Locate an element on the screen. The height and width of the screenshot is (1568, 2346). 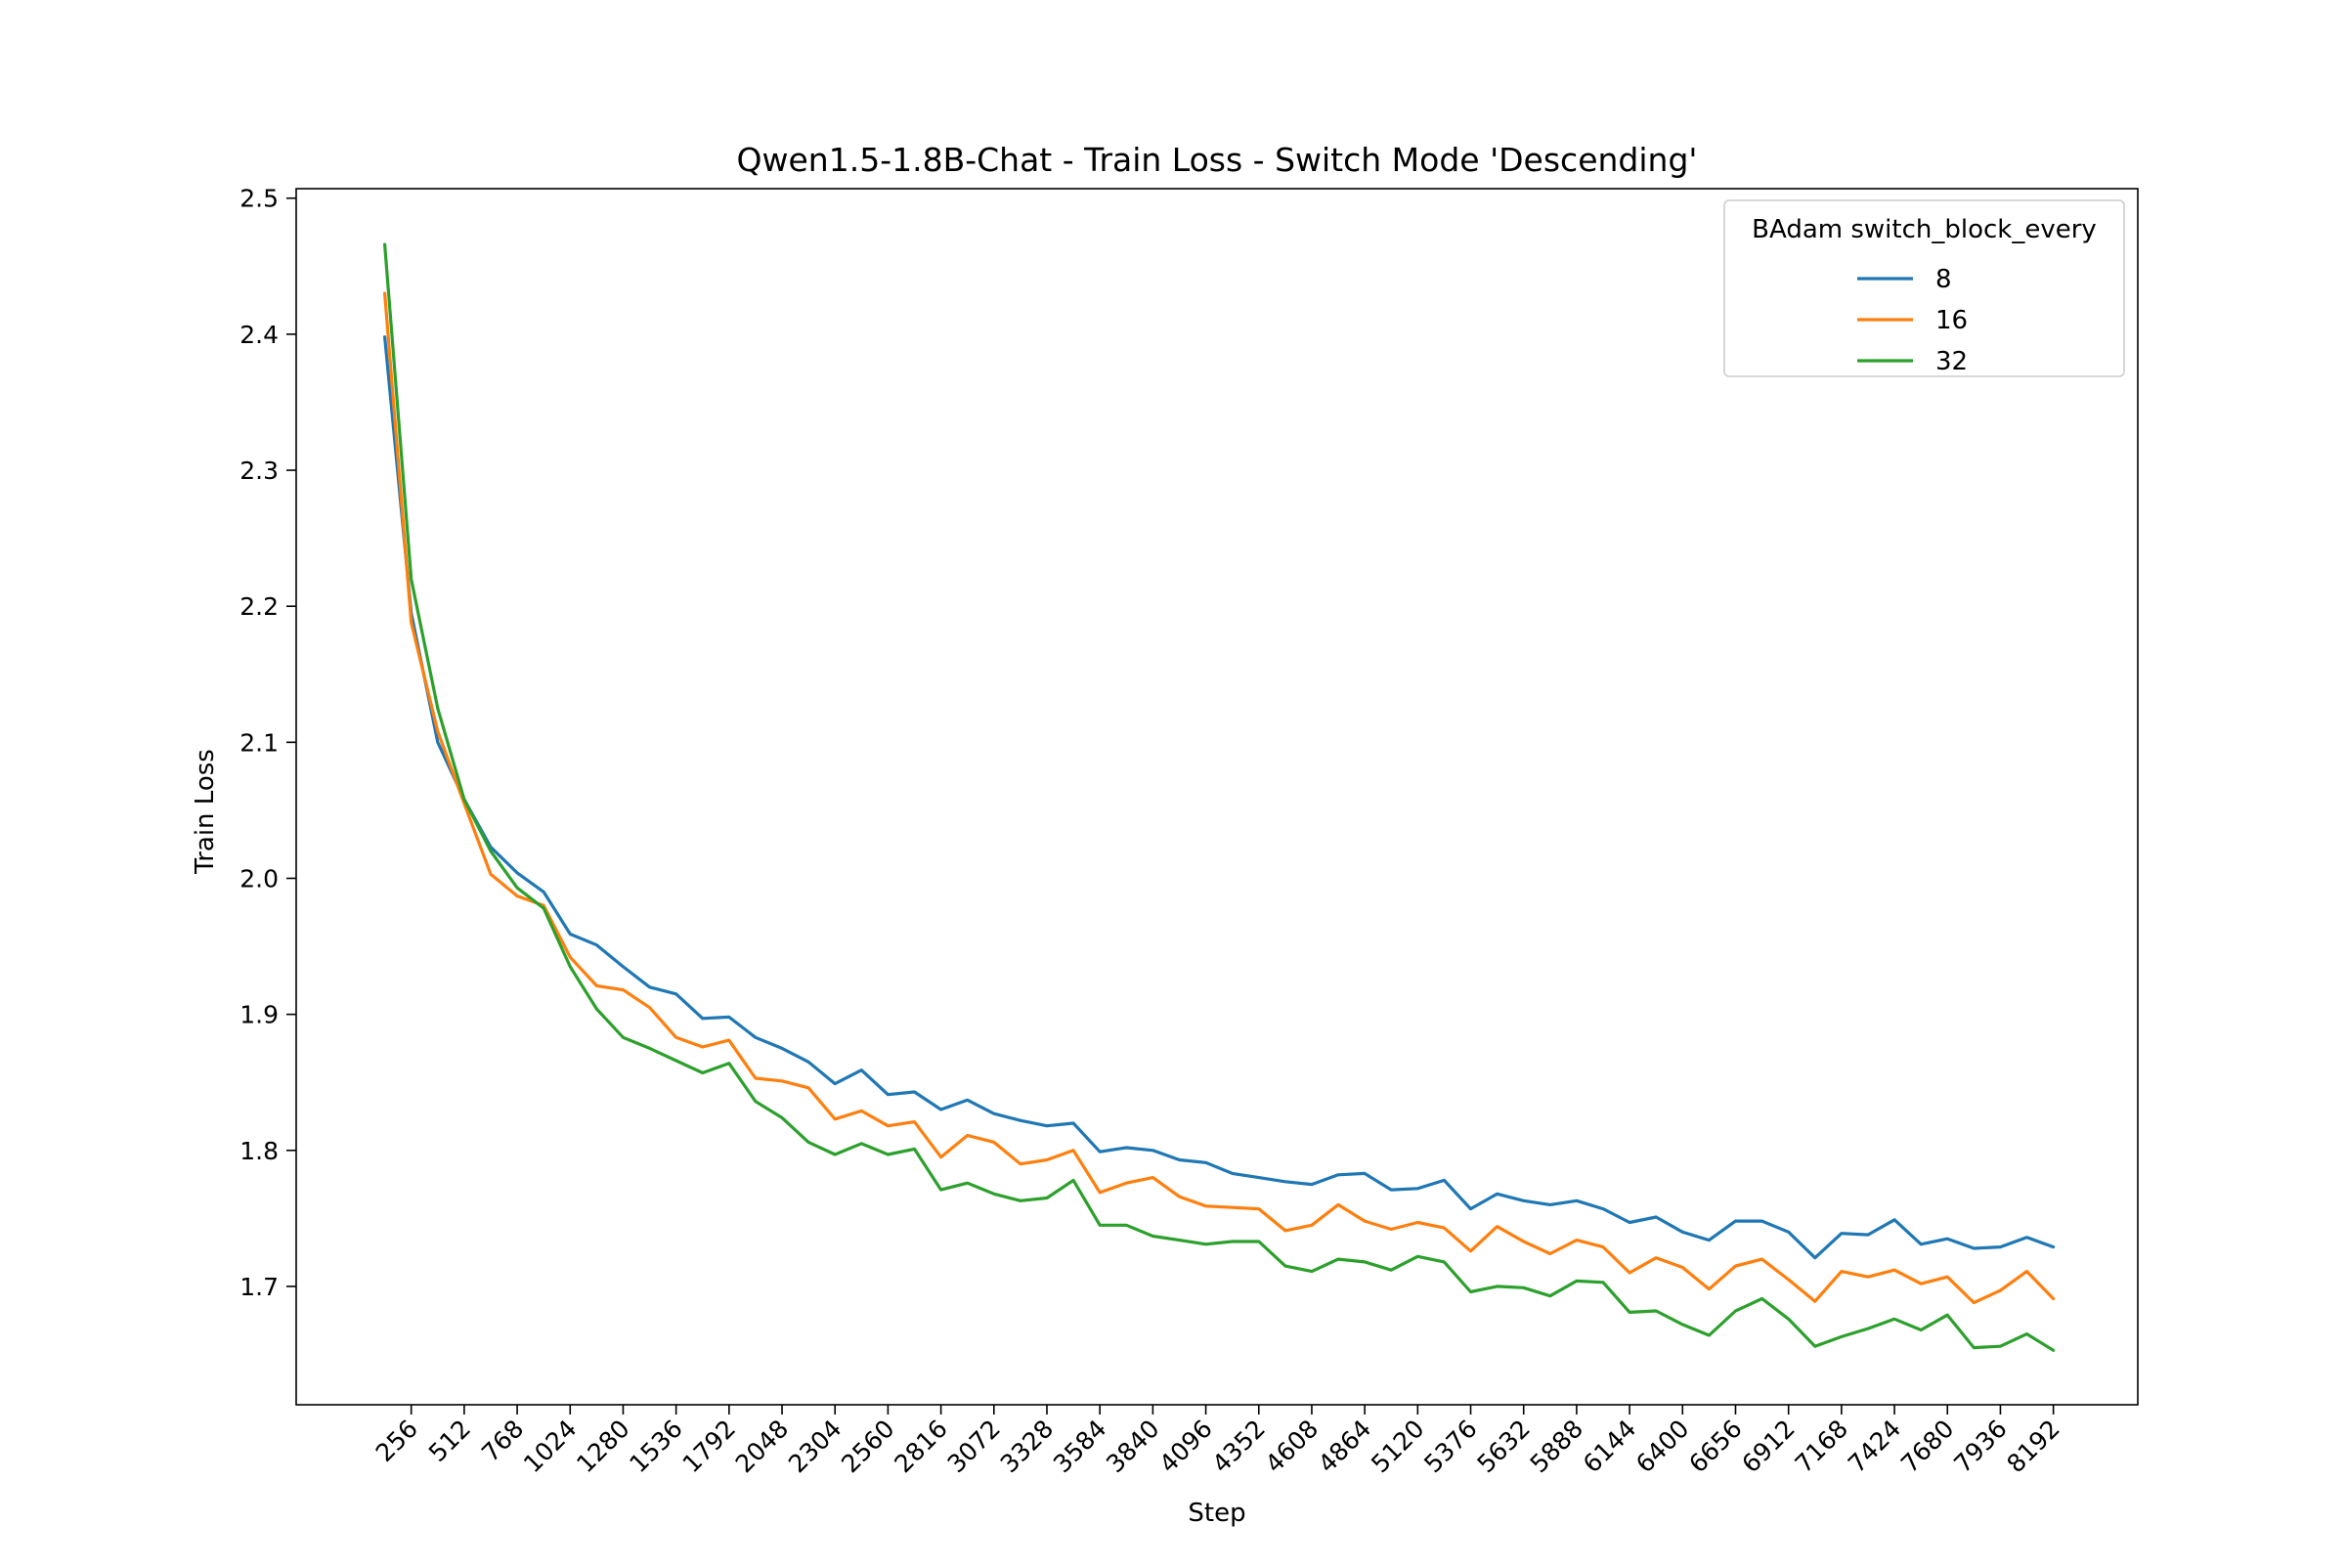
y-axis-label: Train Loss is located at coordinates (205, 812).